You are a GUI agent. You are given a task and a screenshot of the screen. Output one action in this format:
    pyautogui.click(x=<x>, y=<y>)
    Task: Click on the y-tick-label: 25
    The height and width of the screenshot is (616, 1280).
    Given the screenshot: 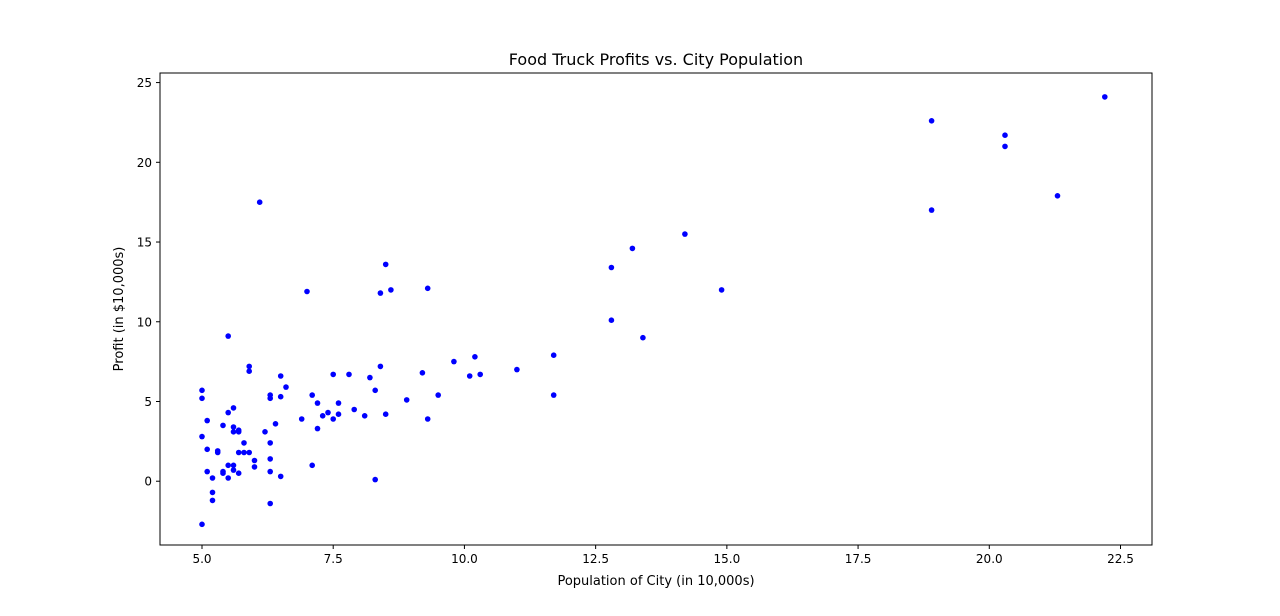 What is the action you would take?
    pyautogui.click(x=144, y=83)
    